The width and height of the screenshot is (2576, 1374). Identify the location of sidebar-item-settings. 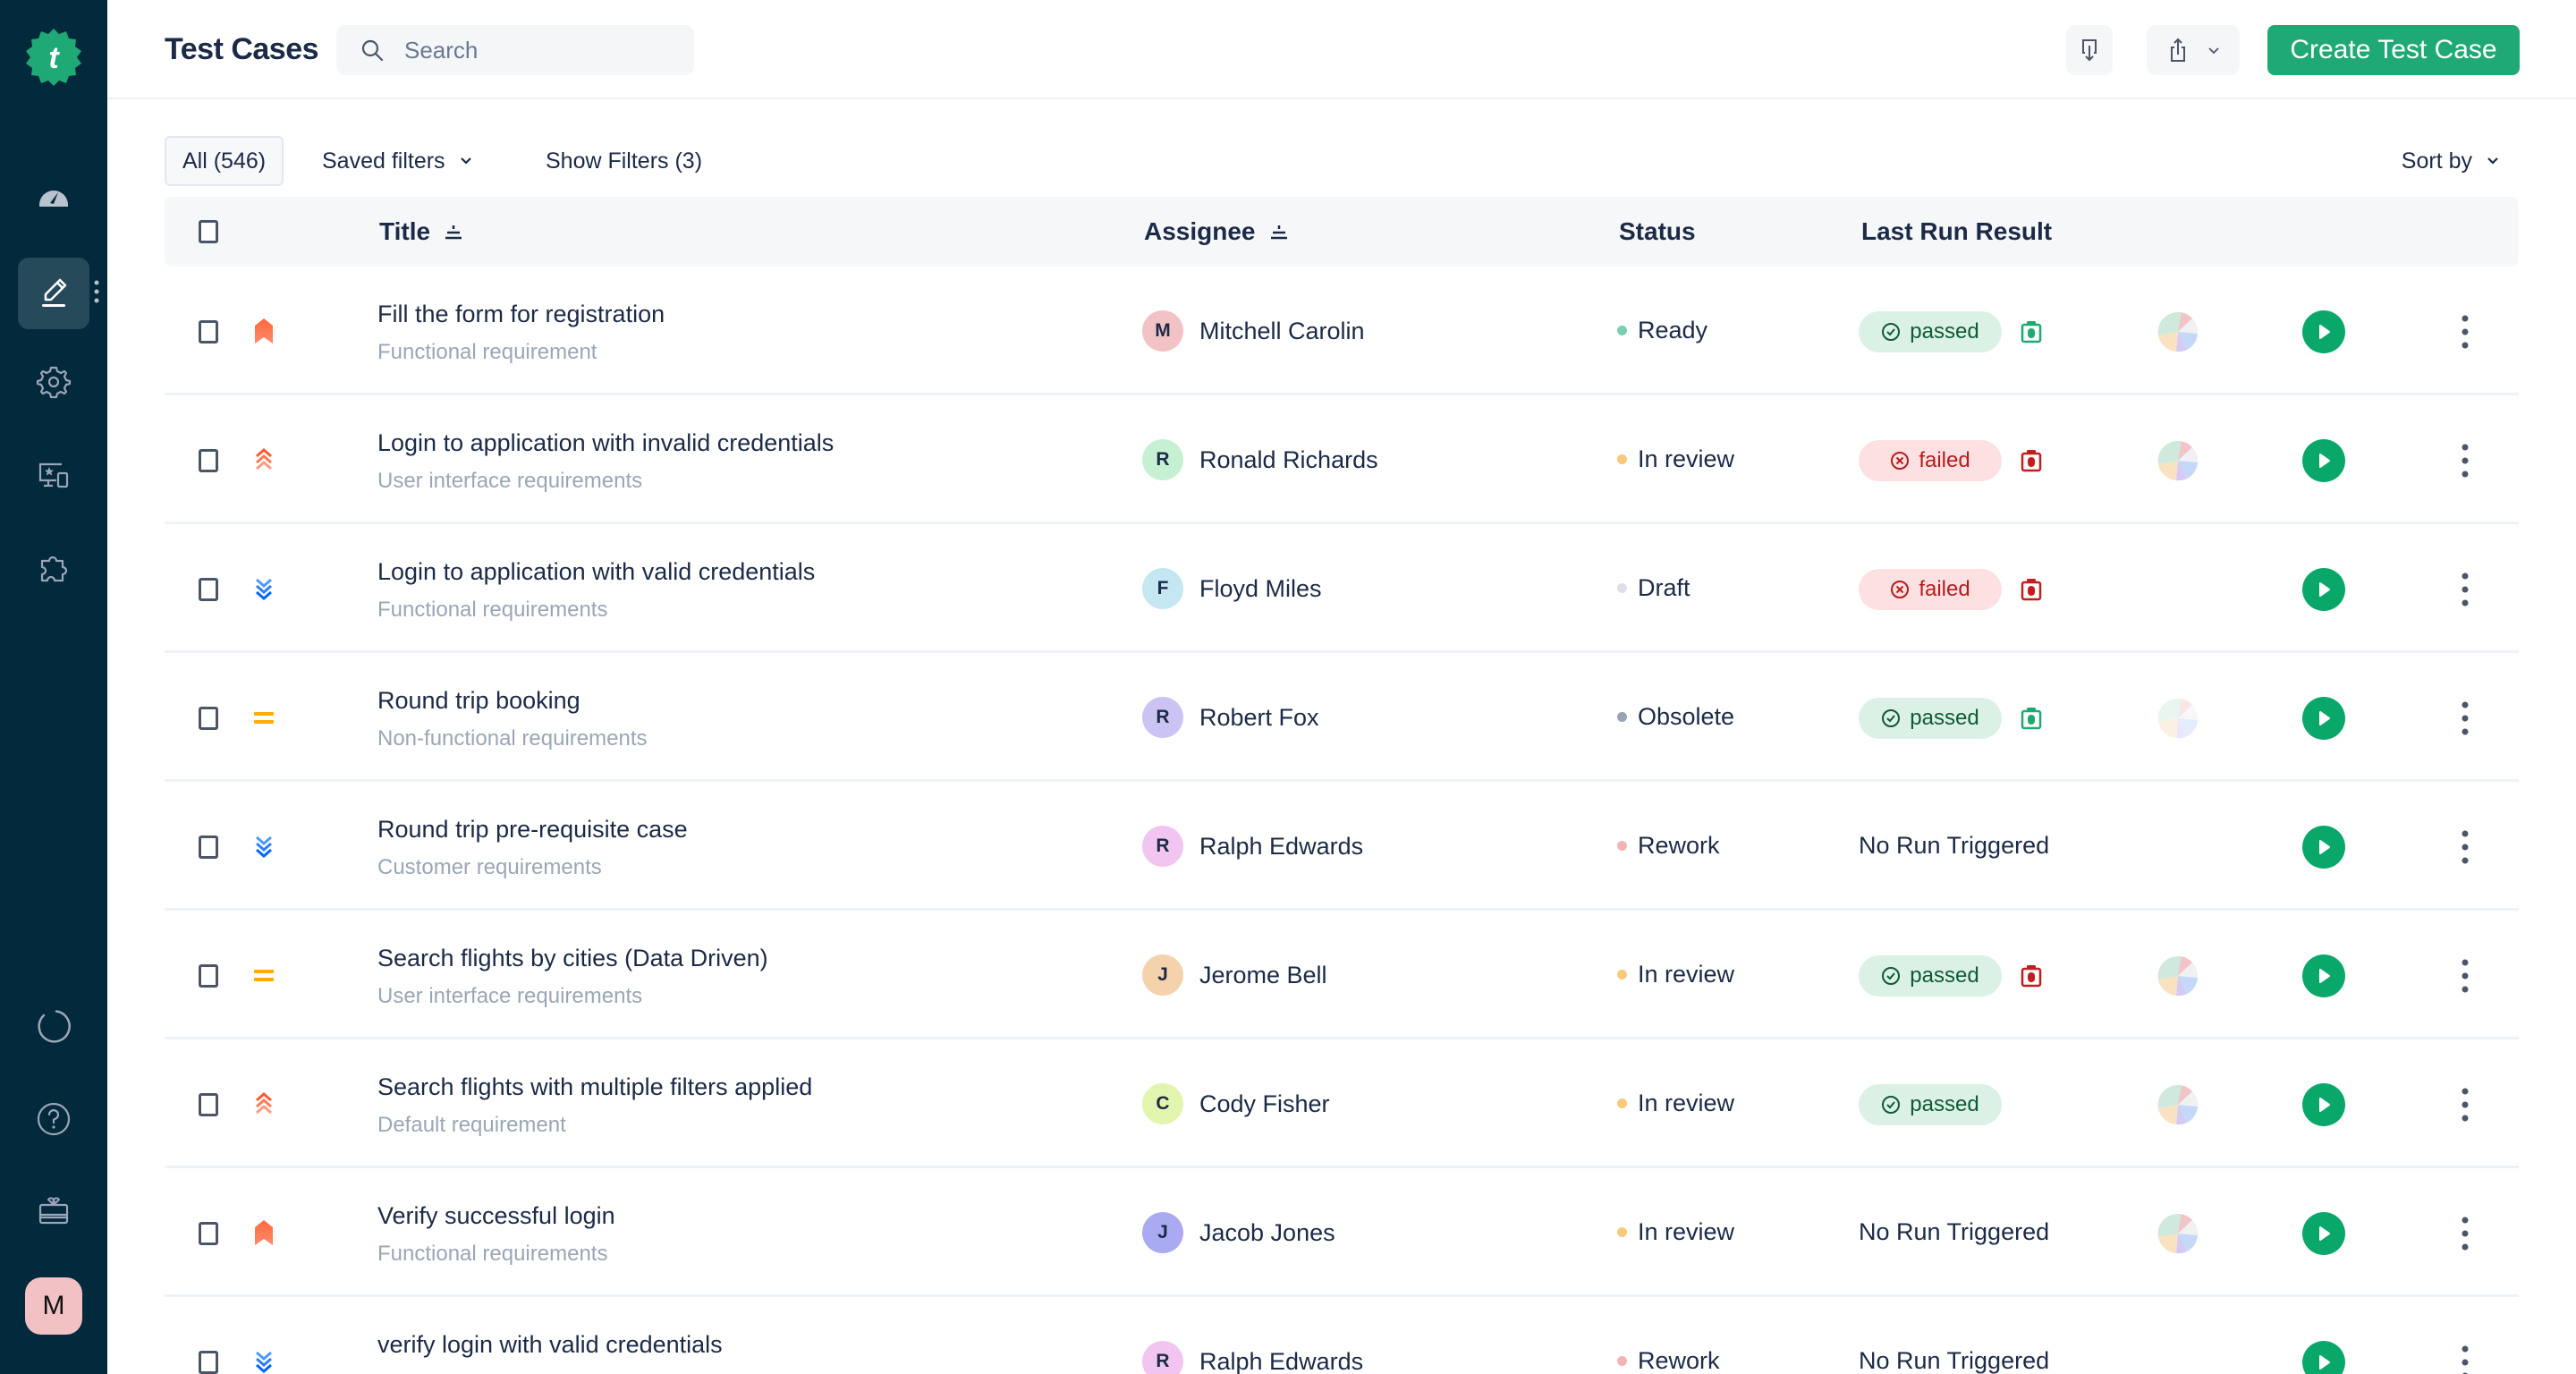
(53, 382).